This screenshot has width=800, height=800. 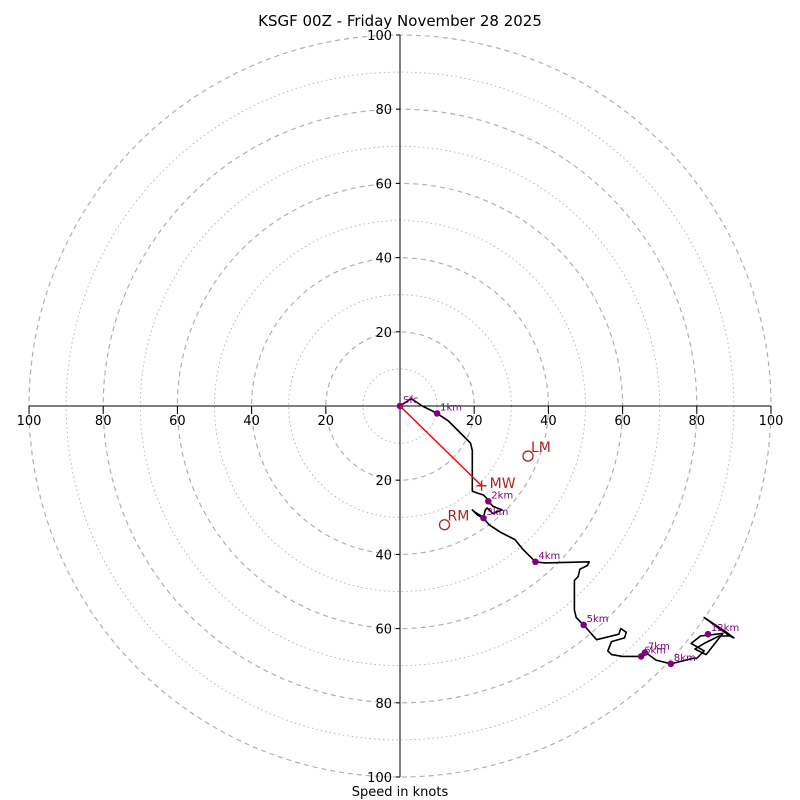 What do you see at coordinates (725, 628) in the screenshot?
I see `height-marker-label: 12km` at bounding box center [725, 628].